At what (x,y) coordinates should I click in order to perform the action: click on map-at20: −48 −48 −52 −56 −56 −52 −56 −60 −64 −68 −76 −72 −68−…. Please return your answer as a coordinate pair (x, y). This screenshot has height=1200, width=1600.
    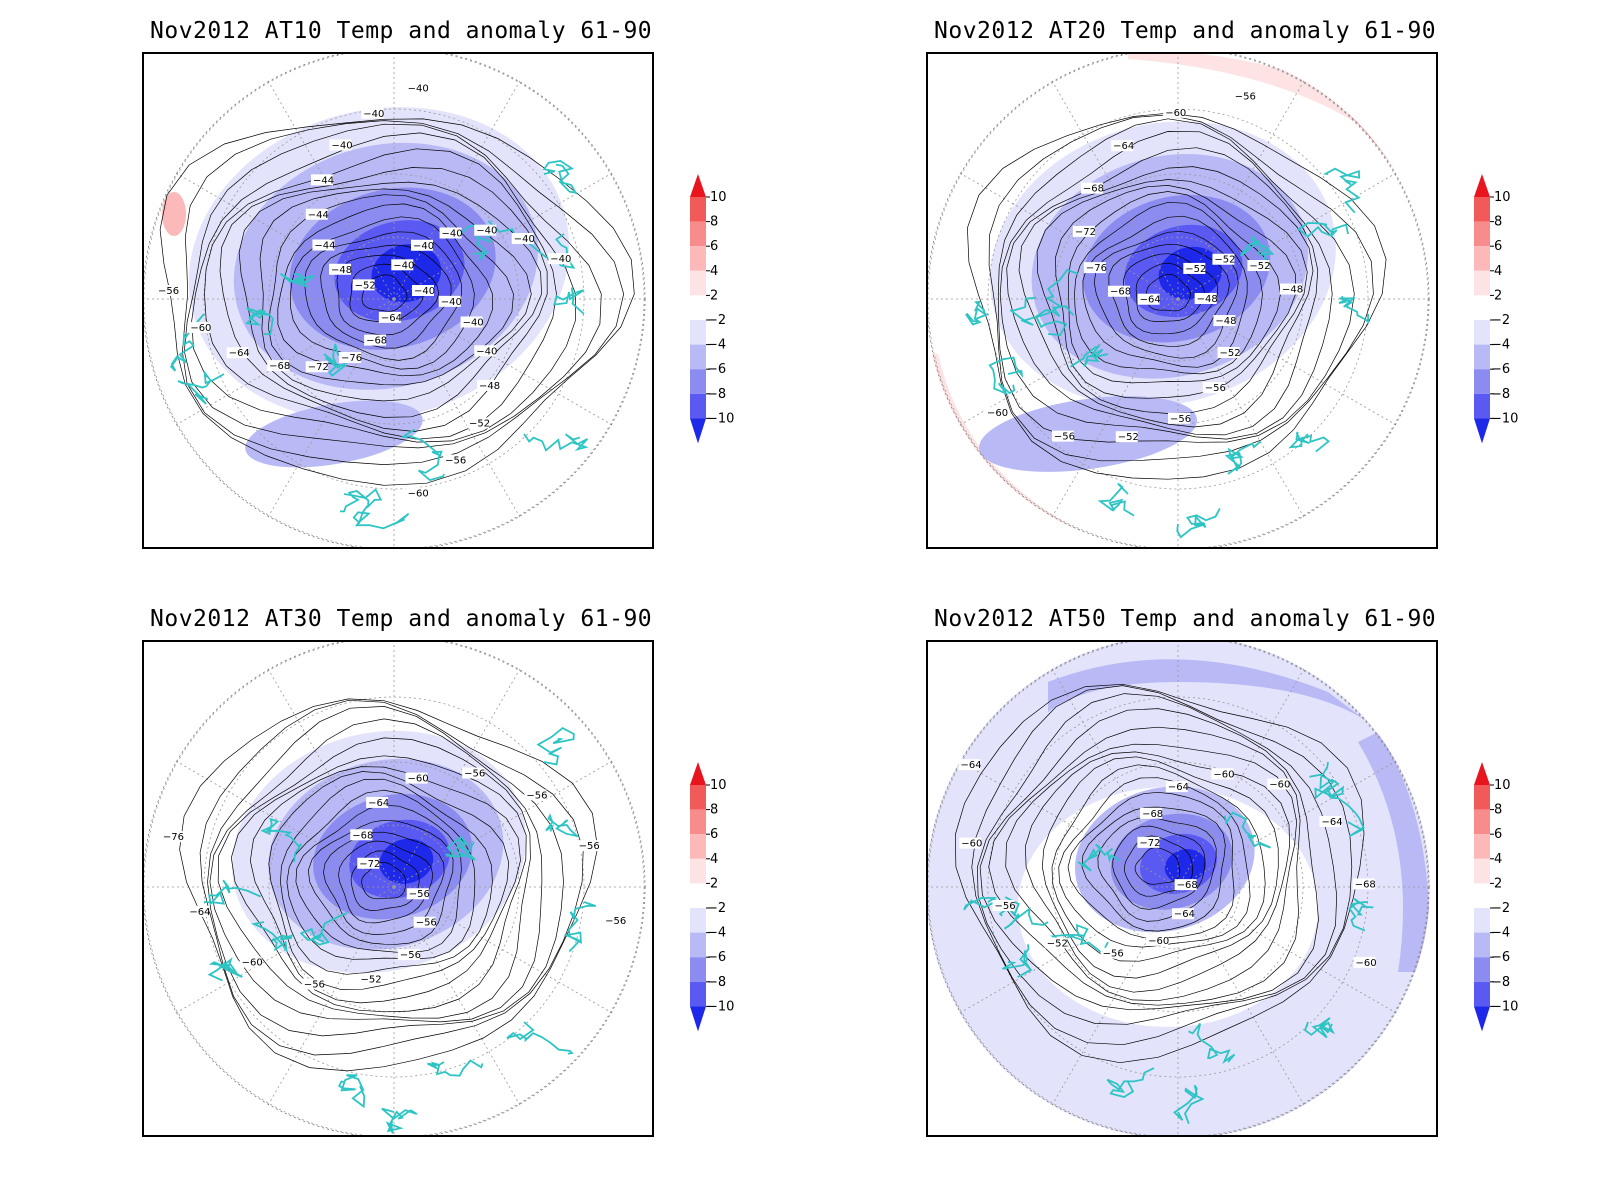
    Looking at the image, I should click on (1182, 300).